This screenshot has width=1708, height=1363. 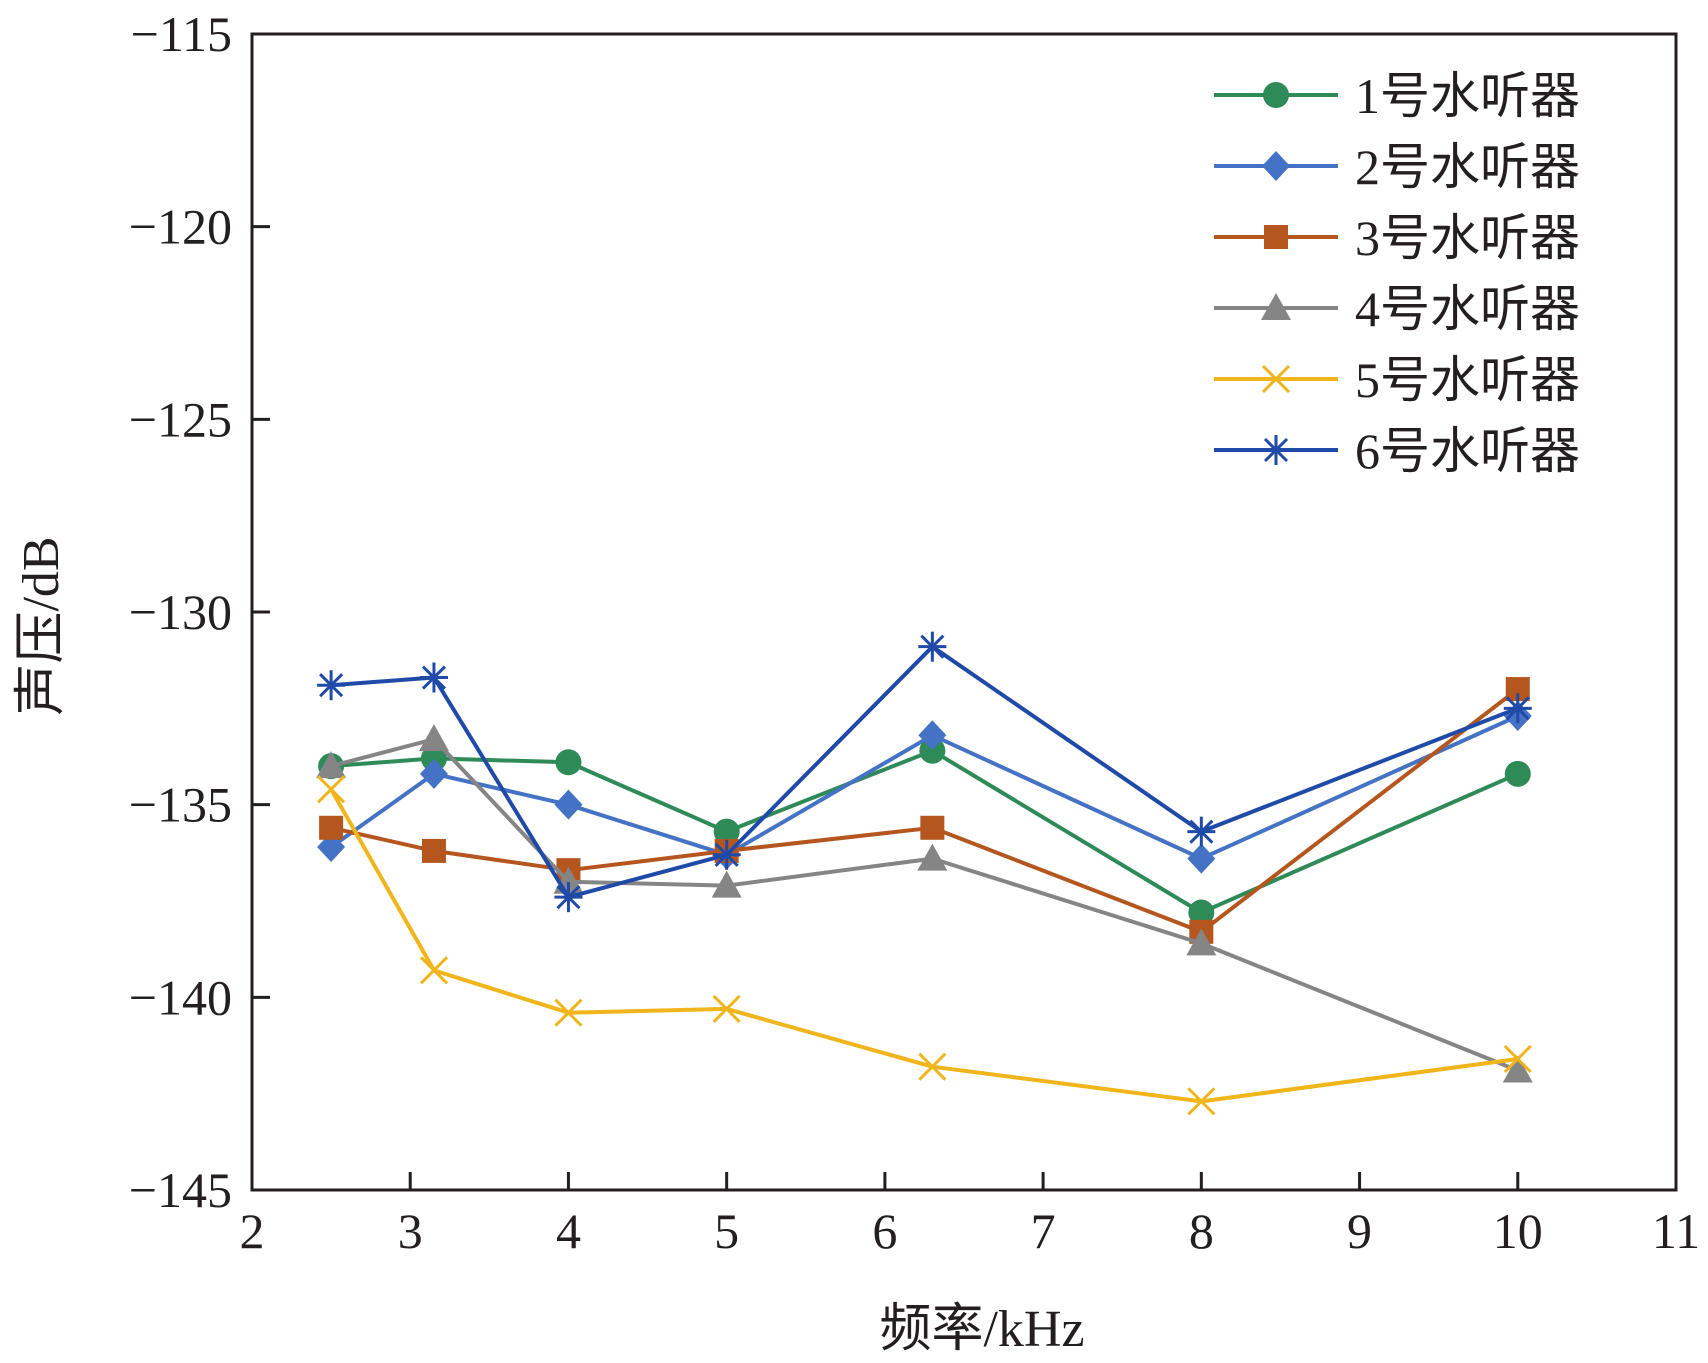 What do you see at coordinates (1467, 96) in the screenshot?
I see `legend-label: 1号水听器` at bounding box center [1467, 96].